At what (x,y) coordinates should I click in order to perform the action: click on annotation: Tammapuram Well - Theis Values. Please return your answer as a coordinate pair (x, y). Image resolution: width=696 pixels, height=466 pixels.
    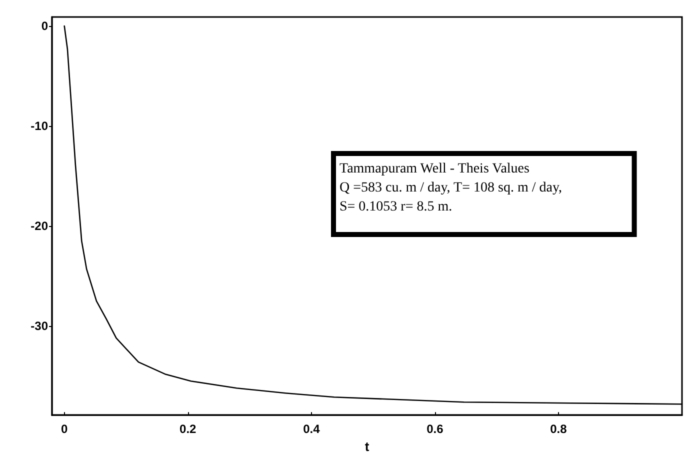
    Looking at the image, I should click on (435, 169).